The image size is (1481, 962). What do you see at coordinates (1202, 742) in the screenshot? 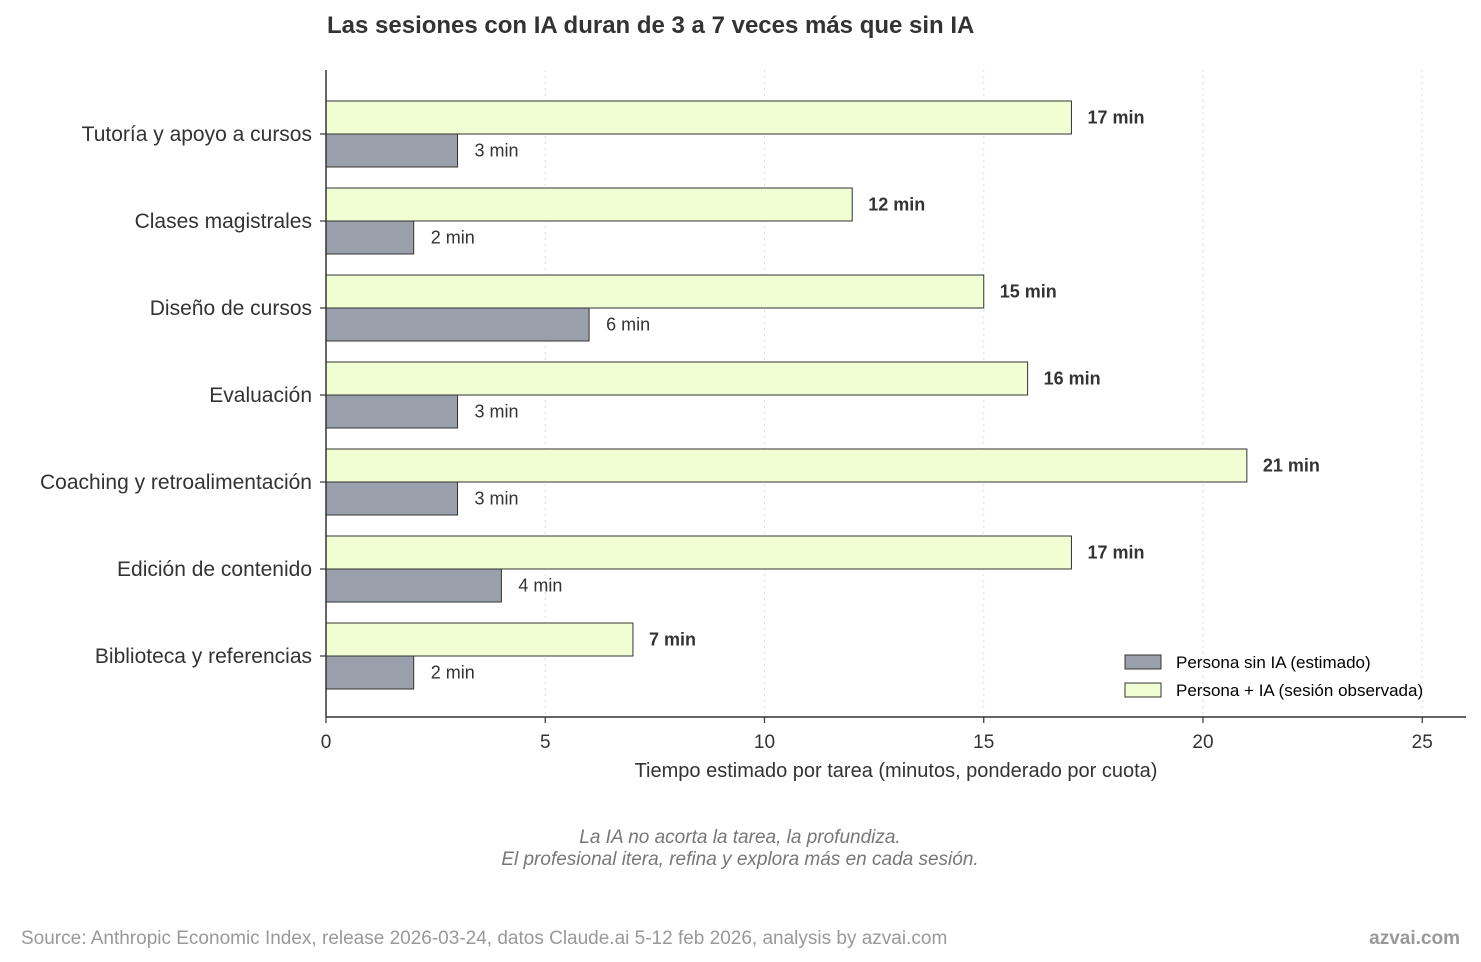
I see `x-tick-label: 20` at bounding box center [1202, 742].